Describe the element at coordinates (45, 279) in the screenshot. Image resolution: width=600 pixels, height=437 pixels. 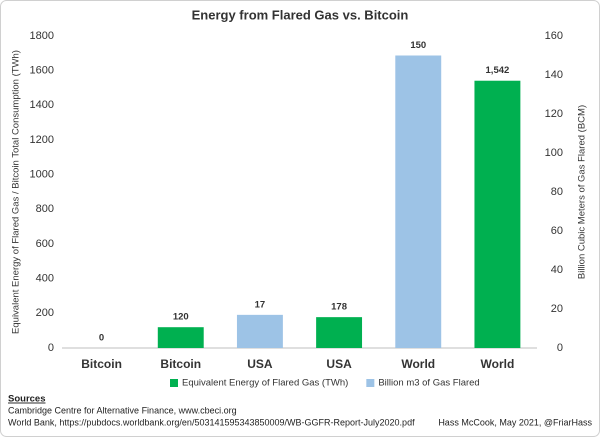
I see `y-tick-label: 400` at that location.